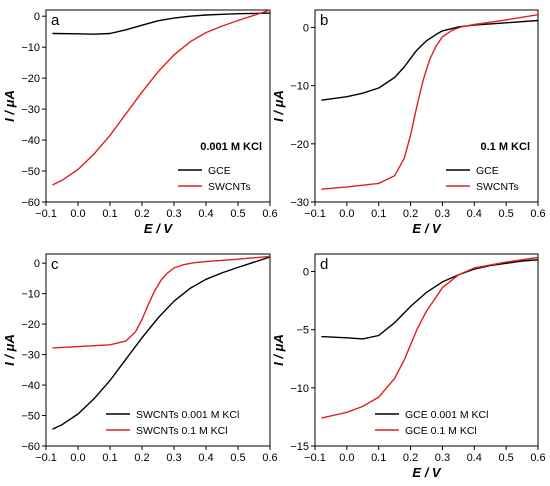  I want to click on legend-label: GCE 0.1 M KCl, so click(441, 431).